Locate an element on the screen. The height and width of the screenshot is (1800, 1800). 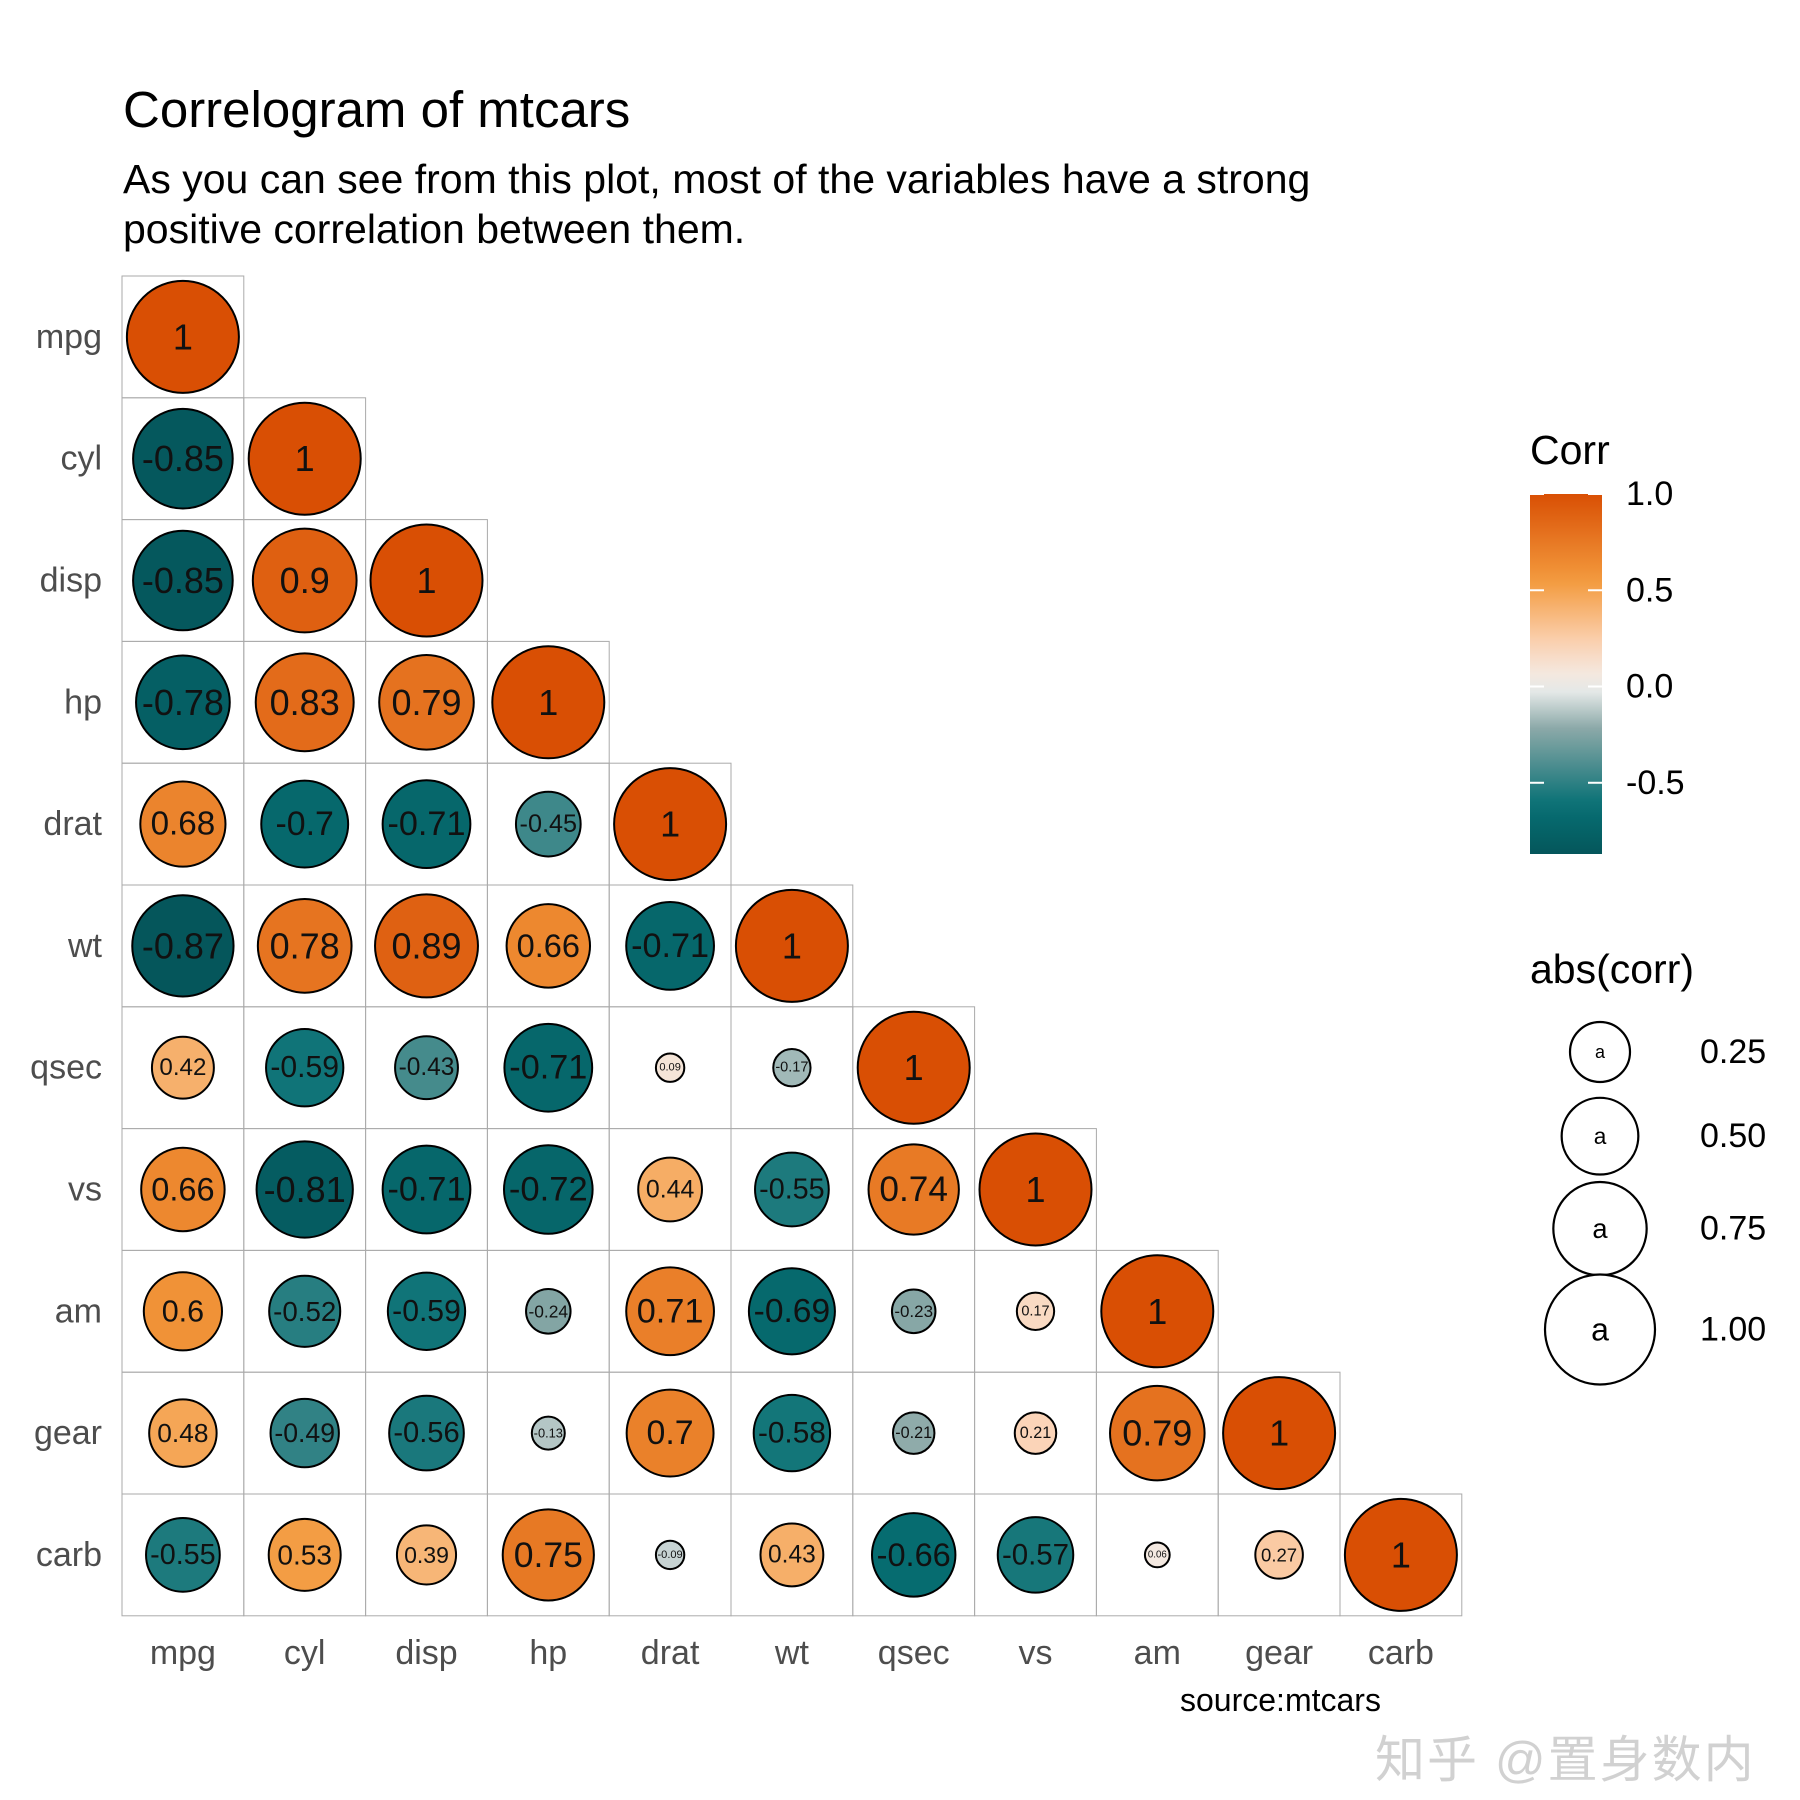
cell-disp-cyl: 0.9 is located at coordinates (305, 580).